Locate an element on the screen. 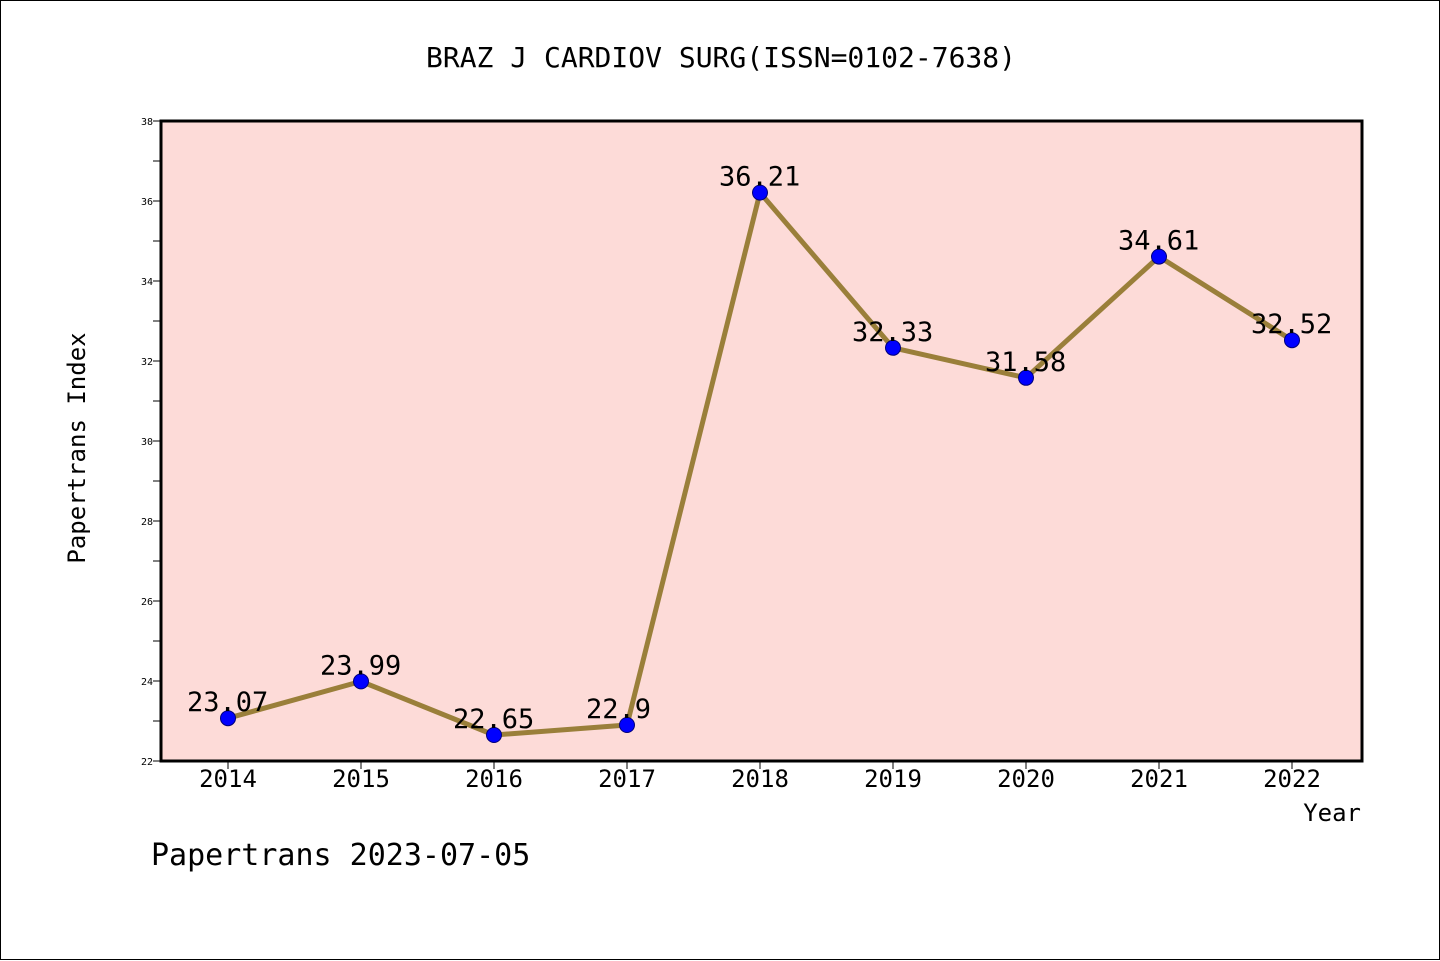 This screenshot has height=961, width=1440. y-tick-label: 22 is located at coordinates (147, 762).